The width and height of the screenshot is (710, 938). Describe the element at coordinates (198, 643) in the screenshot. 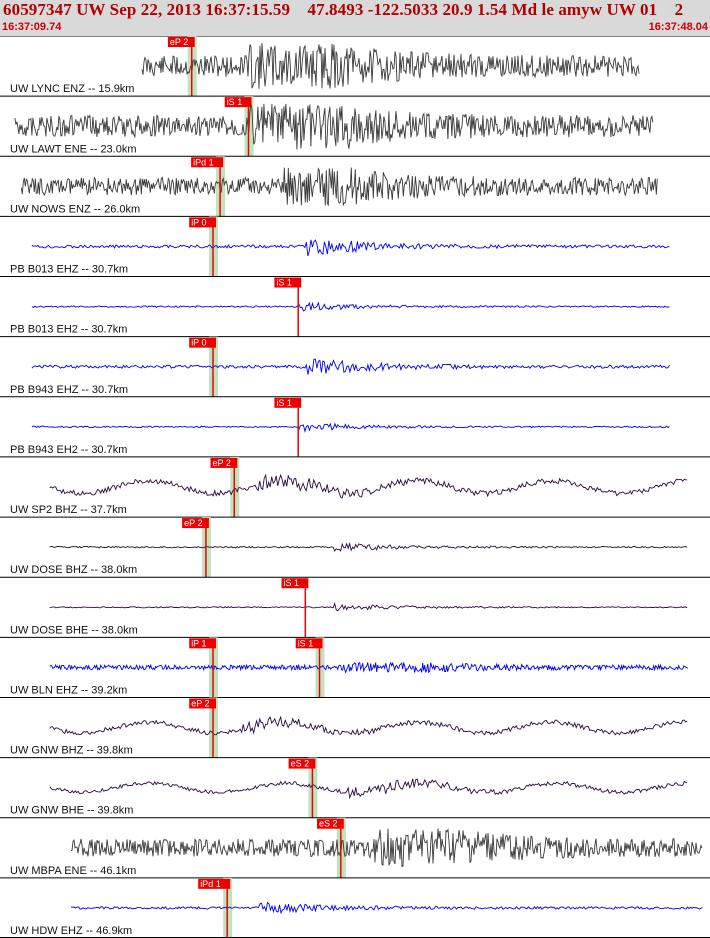

I see `pick-label-text: iP 1` at that location.